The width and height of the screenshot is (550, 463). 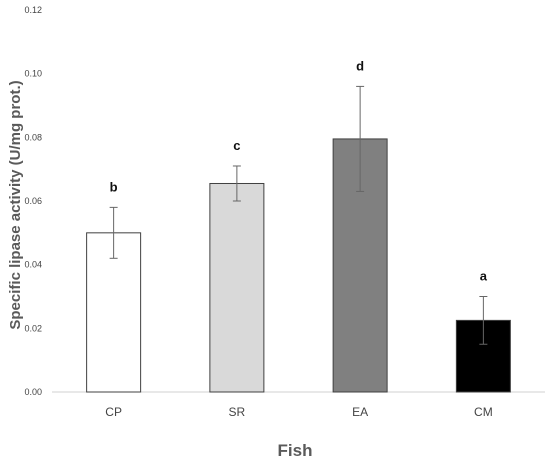 What do you see at coordinates (237, 287) in the screenshot?
I see `bar-sr` at bounding box center [237, 287].